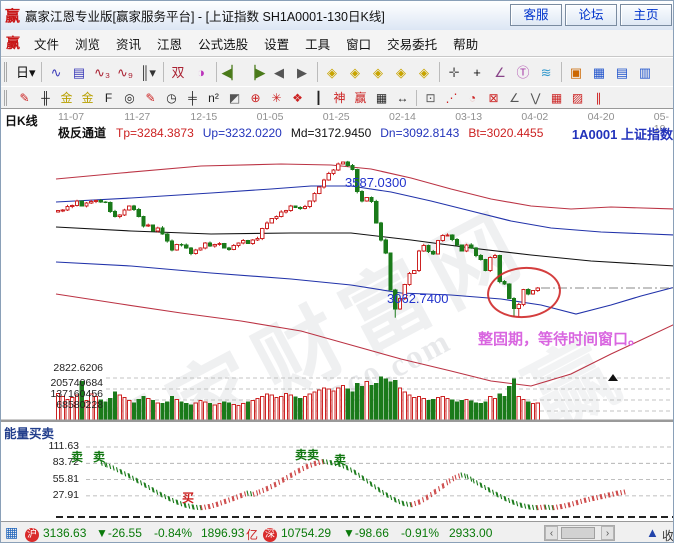 This screenshot has height=543, width=674. Describe the element at coordinates (13, 43) in the screenshot. I see `menu-logo-icon: 赢` at that location.